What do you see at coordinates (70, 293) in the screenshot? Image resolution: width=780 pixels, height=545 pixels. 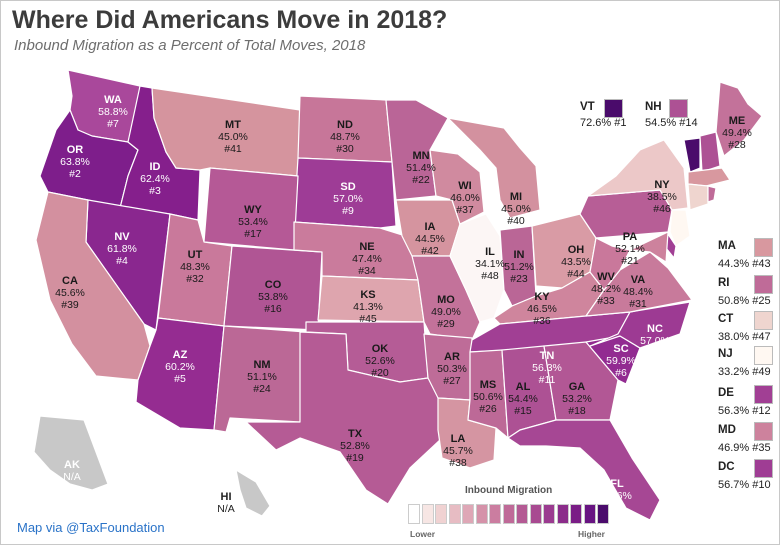 I see `state-label-CA: CA 45.6% #39` at bounding box center [70, 293].